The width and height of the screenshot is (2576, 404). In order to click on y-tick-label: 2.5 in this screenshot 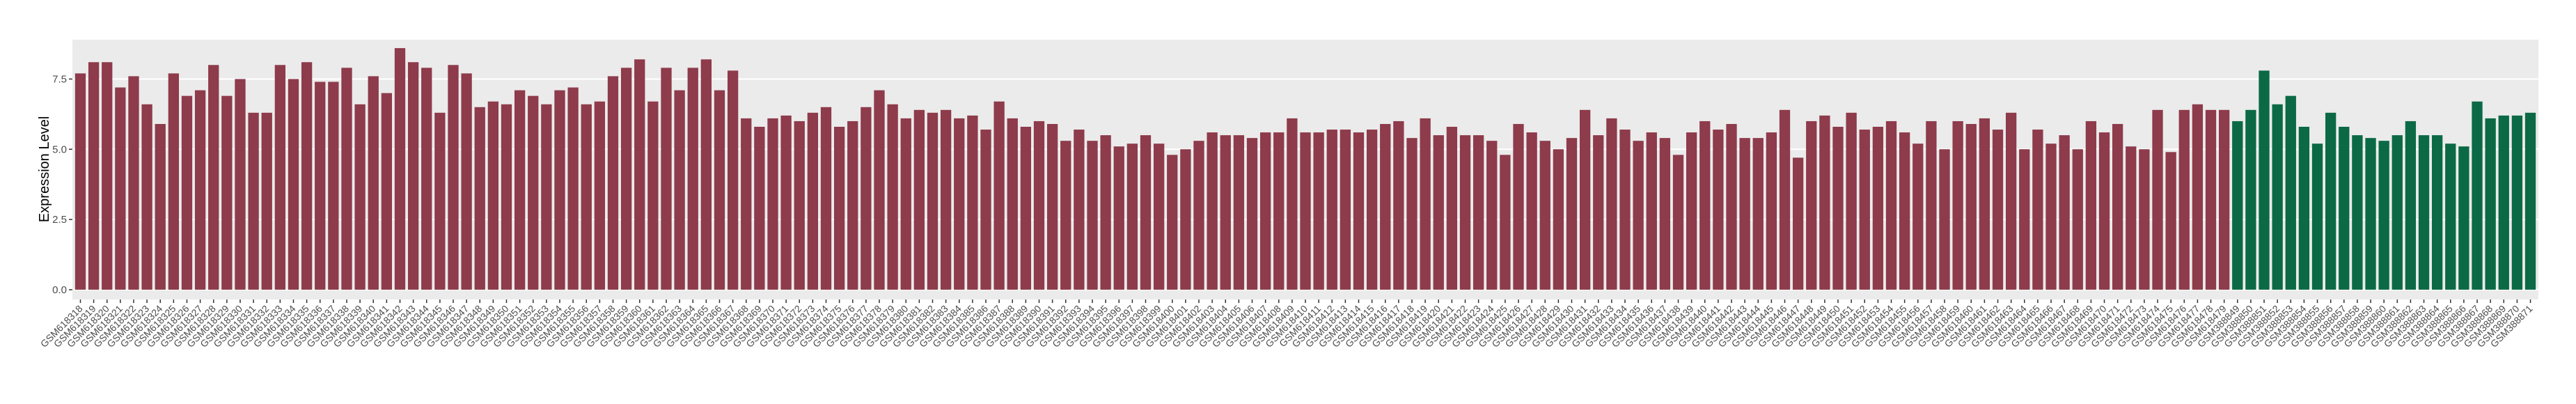, I will do `click(59, 220)`.